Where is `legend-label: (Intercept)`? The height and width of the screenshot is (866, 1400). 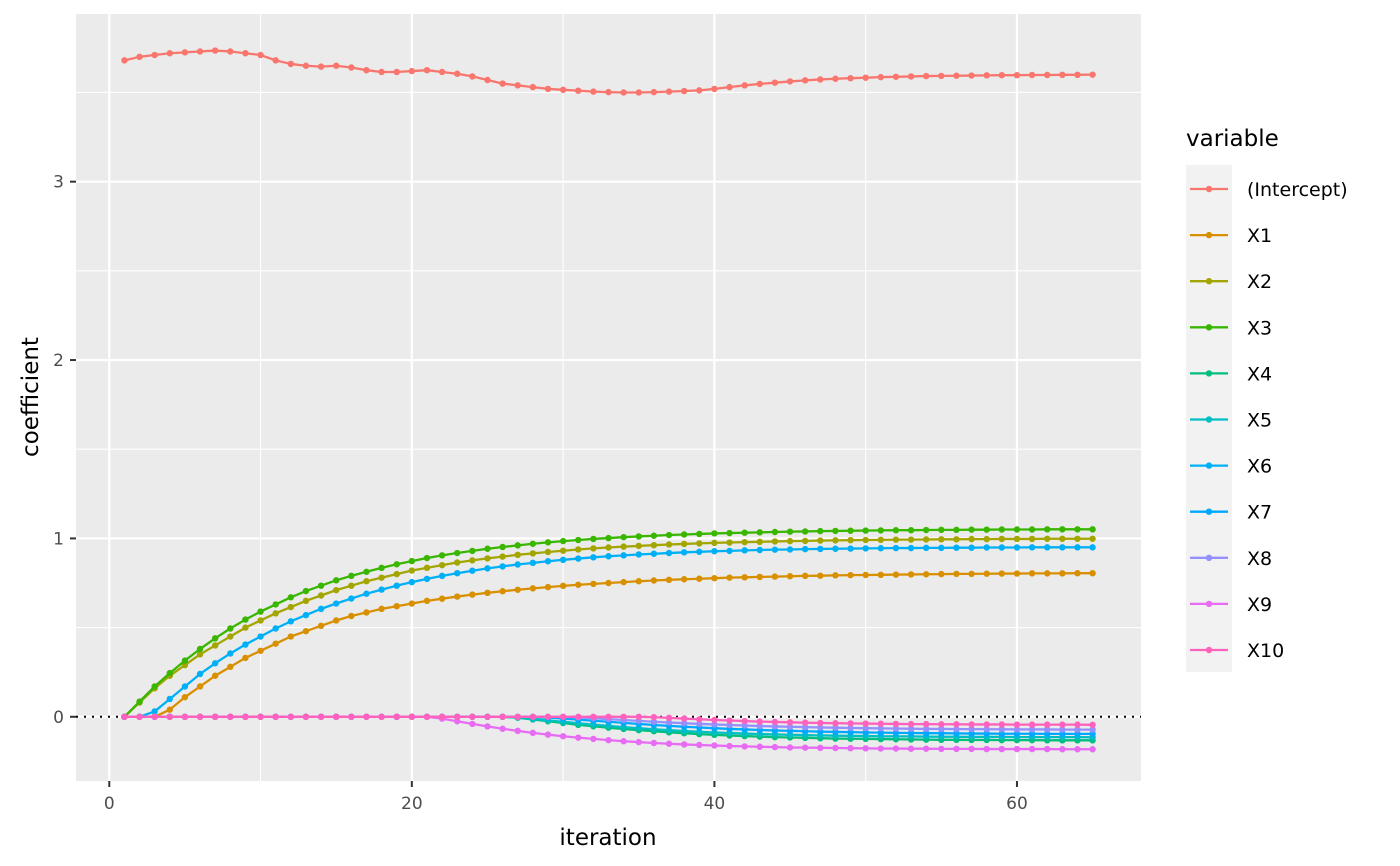
legend-label: (Intercept) is located at coordinates (1297, 190).